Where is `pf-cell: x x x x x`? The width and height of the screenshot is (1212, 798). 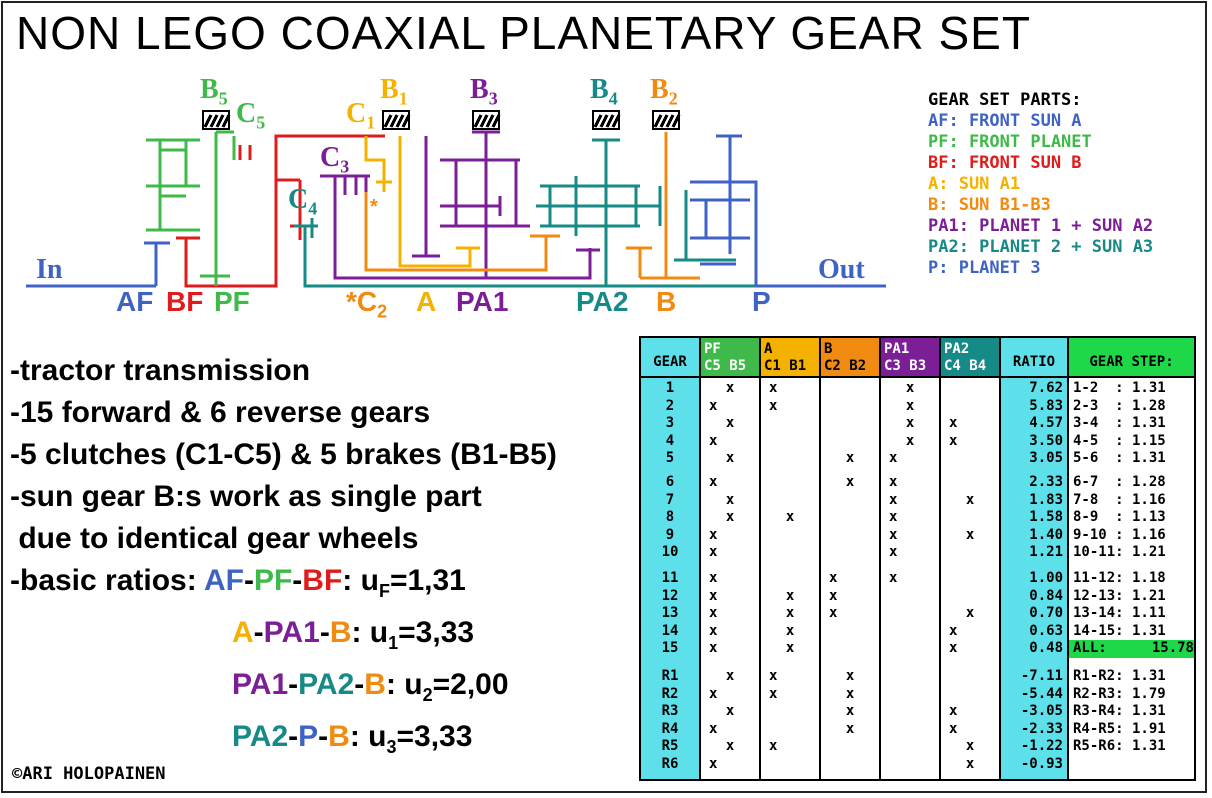
pf-cell: x x x x x is located at coordinates (730, 618).